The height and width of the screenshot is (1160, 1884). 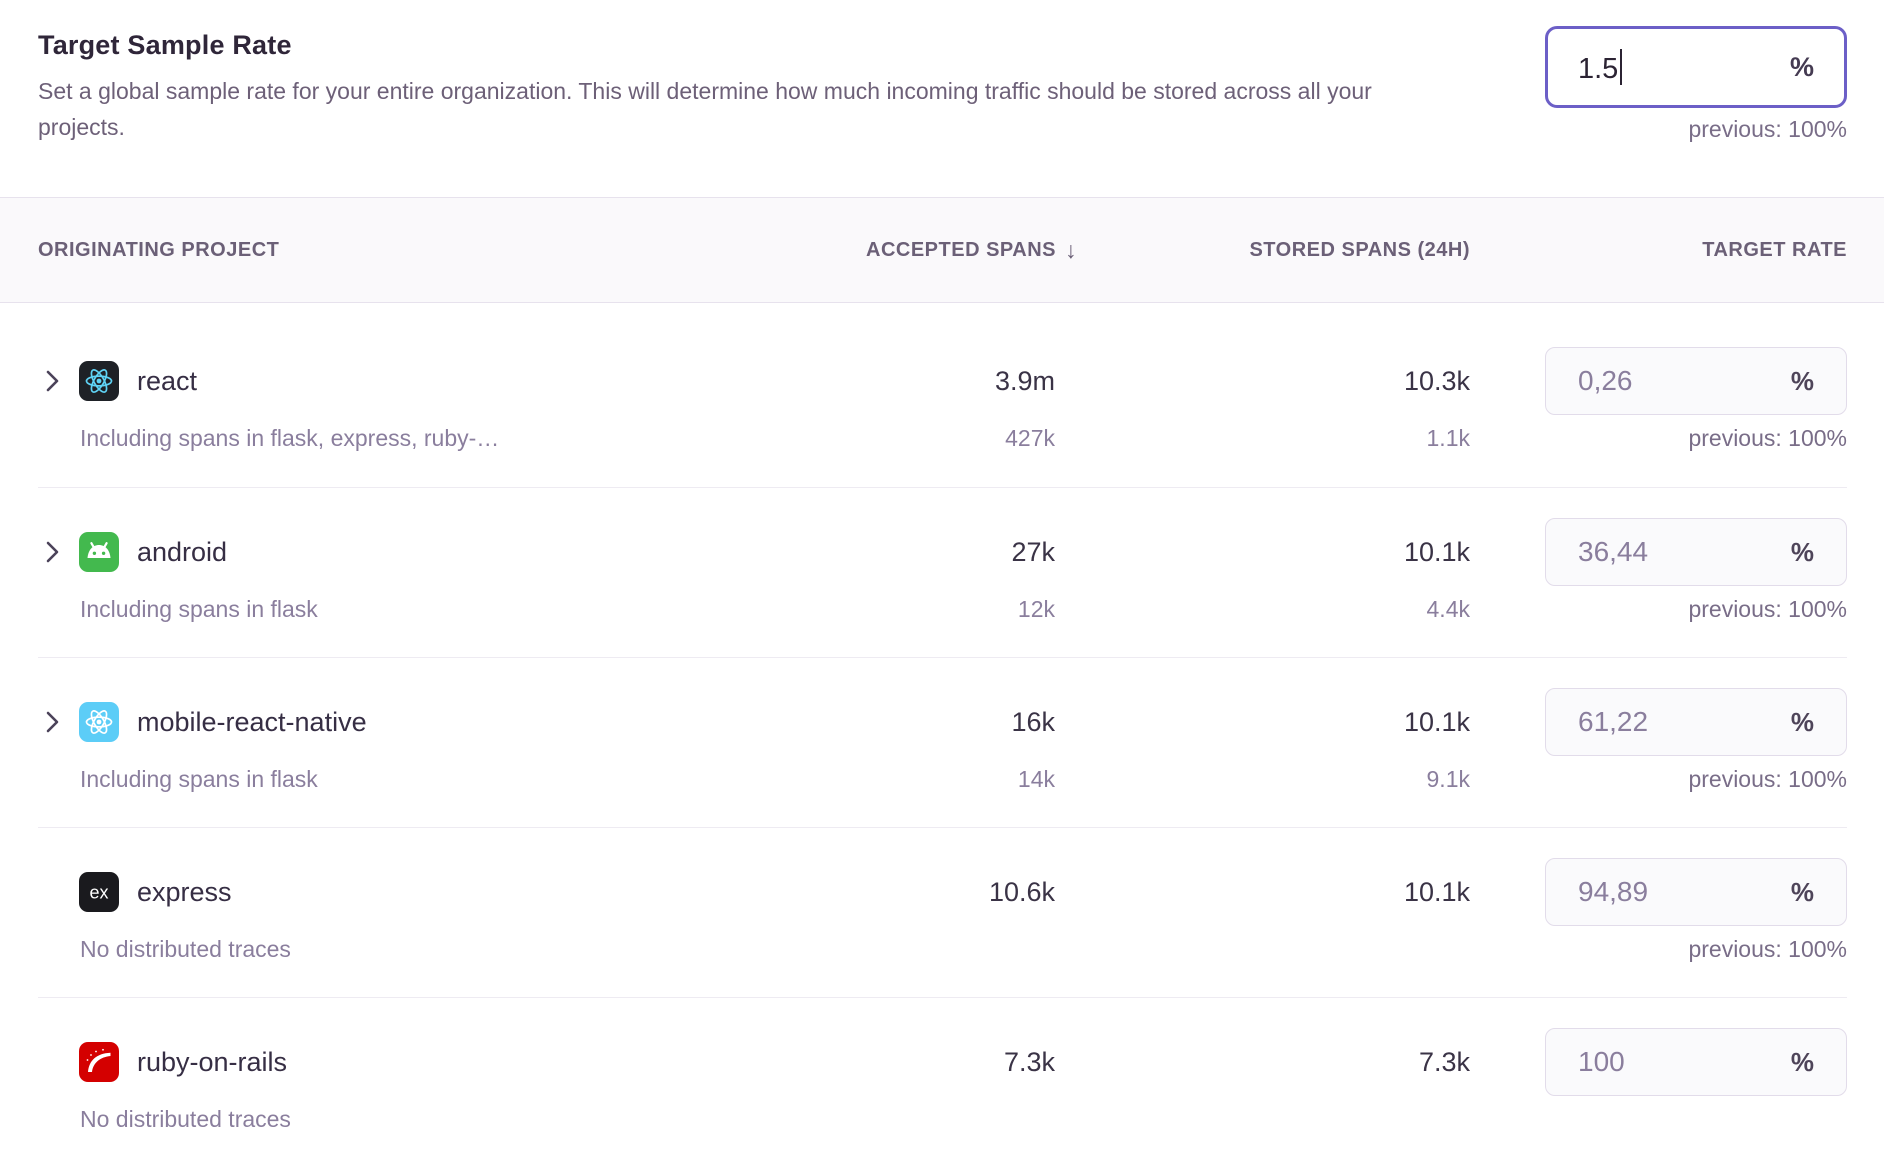 What do you see at coordinates (184, 891) in the screenshot?
I see `project-name: express` at bounding box center [184, 891].